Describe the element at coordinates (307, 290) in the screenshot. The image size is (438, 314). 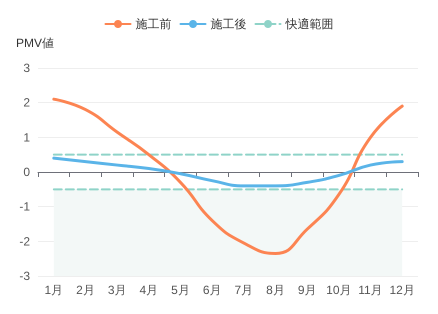
I see `x-tick-label: 9月` at that location.